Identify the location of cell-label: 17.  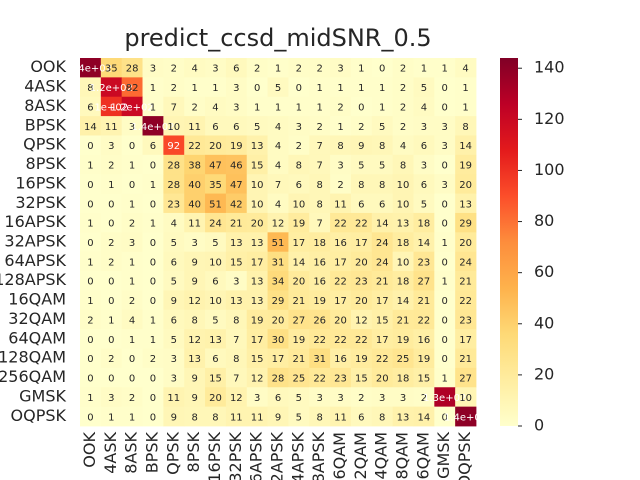
(361, 243).